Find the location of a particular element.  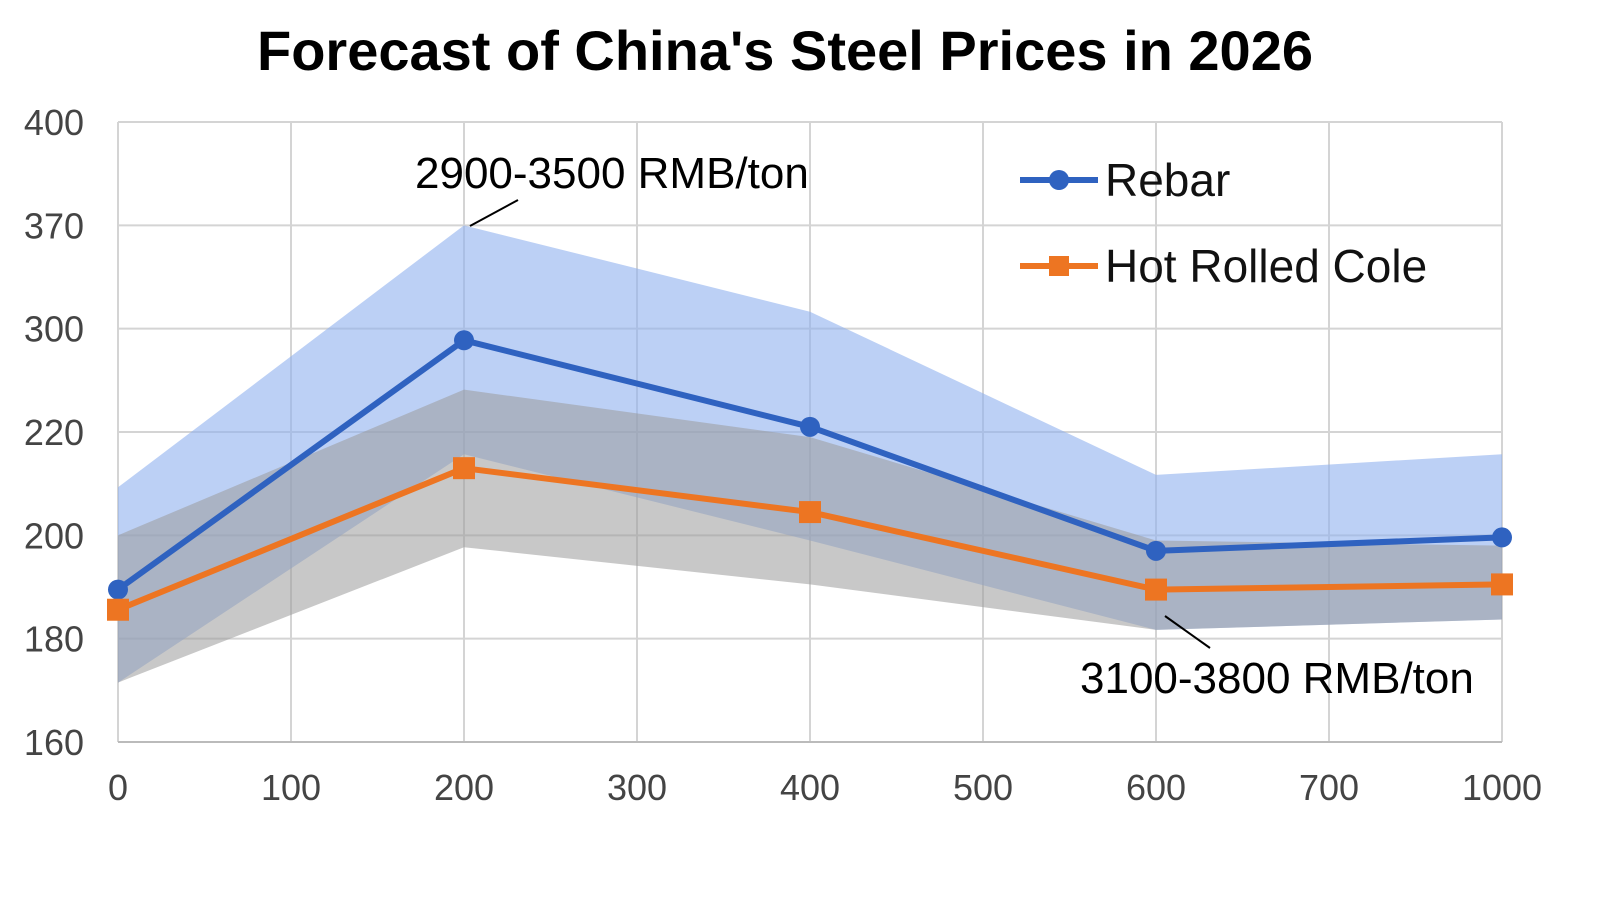

legend-rebar-label: Rebar is located at coordinates (1167, 180).